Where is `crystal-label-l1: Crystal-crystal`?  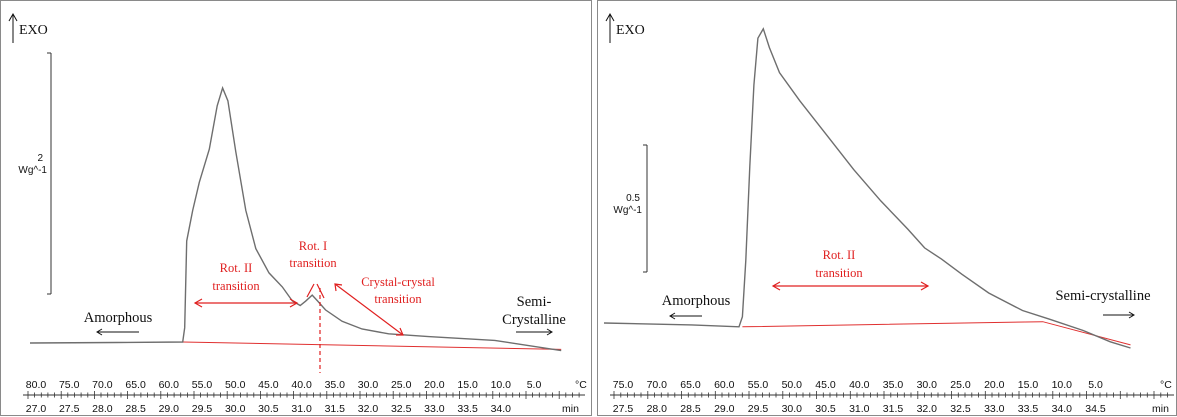
crystal-label-l1: Crystal-crystal is located at coordinates (398, 282).